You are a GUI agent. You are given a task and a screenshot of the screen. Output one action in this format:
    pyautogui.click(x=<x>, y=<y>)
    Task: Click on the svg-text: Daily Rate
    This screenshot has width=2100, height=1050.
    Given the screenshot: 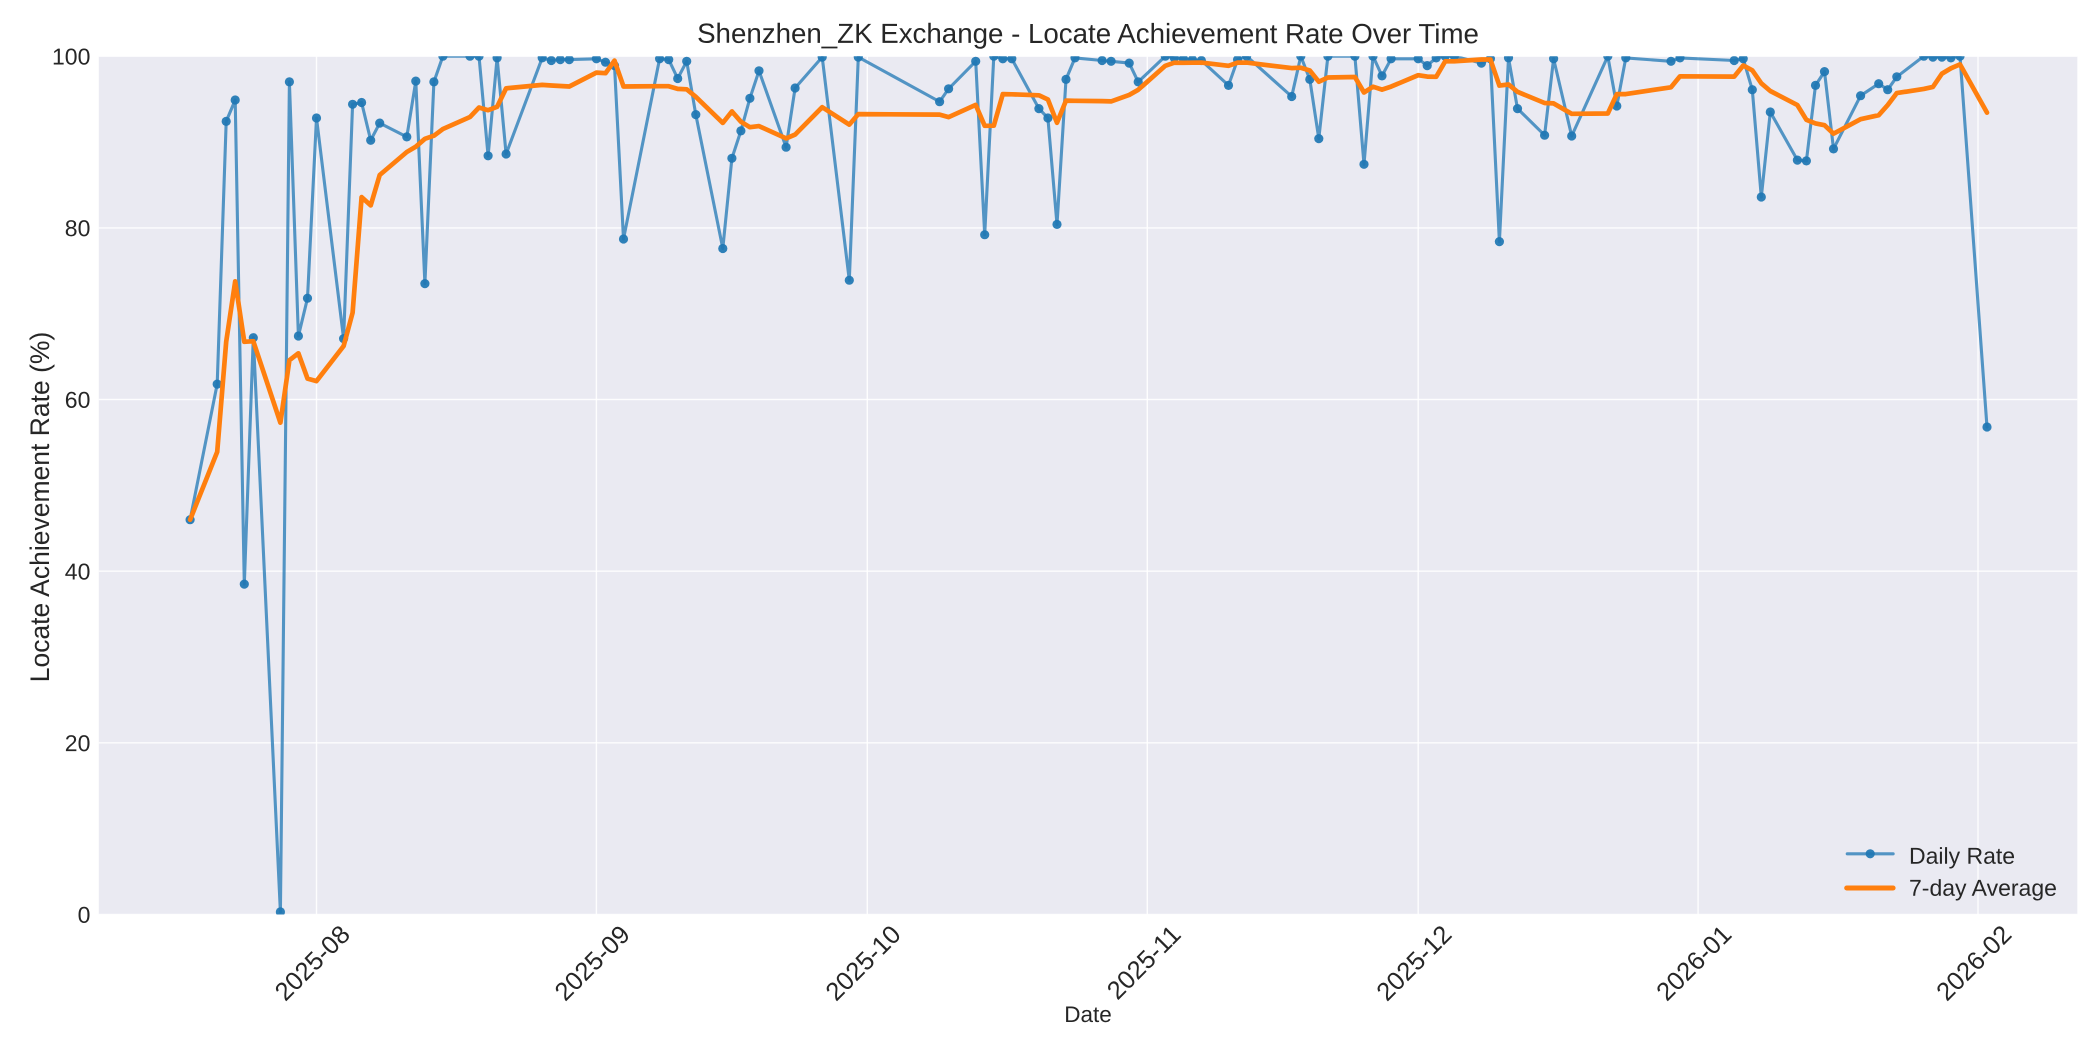 What is the action you would take?
    pyautogui.click(x=1962, y=856)
    